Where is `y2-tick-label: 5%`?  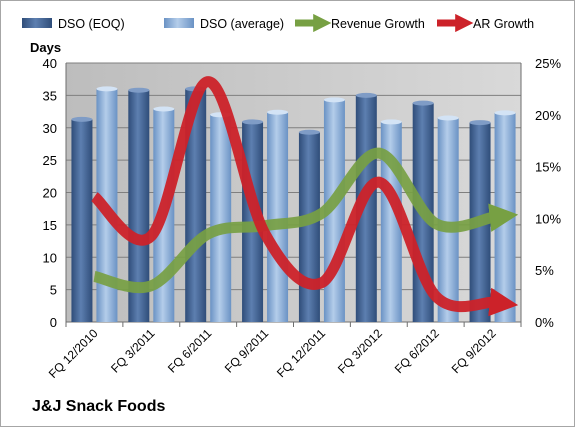 y2-tick-label: 5% is located at coordinates (544, 270).